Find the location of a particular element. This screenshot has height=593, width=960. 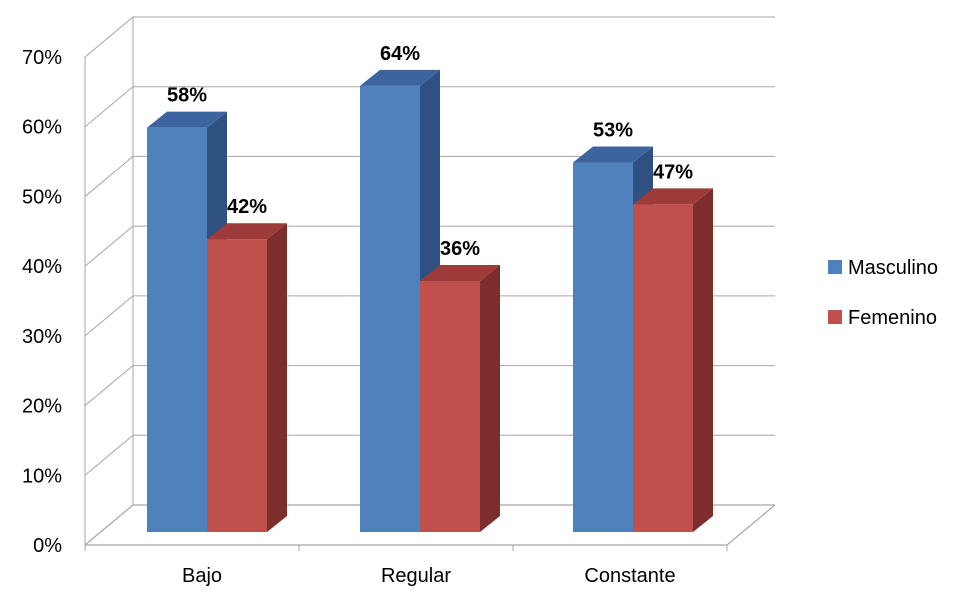

data-label: 53% is located at coordinates (613, 131).